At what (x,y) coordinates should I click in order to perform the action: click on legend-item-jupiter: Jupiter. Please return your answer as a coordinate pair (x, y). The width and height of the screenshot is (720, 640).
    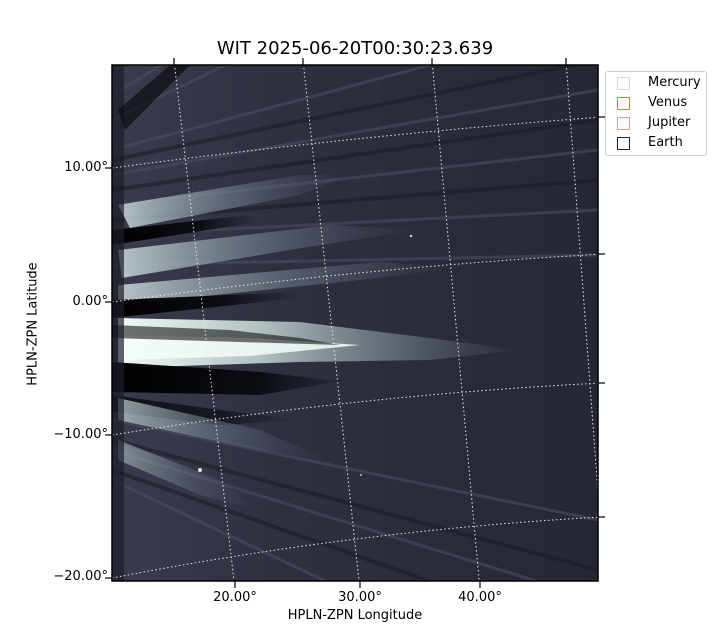
    Looking at the image, I should click on (656, 124).